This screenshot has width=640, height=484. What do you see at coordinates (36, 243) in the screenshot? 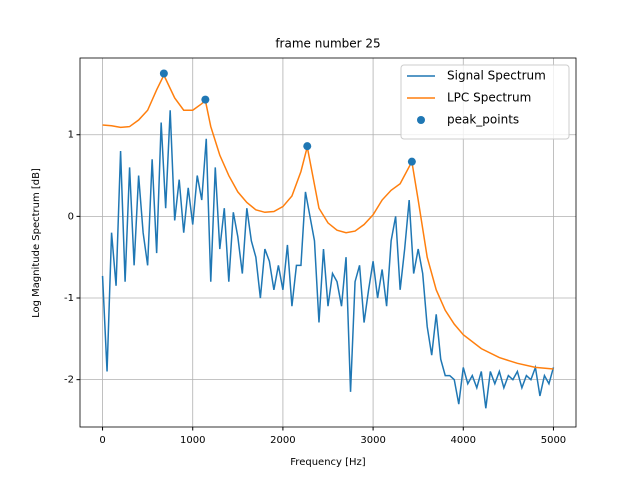
I see `y-axis-label: Log Magnitude Spectrum [dB]` at bounding box center [36, 243].